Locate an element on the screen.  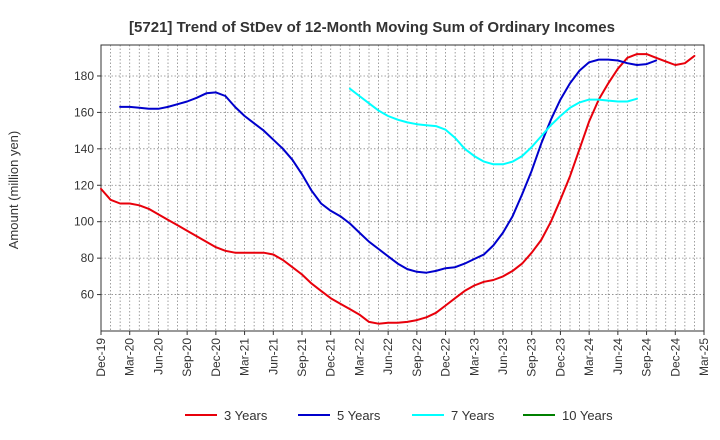
y-tick-label: 180 is located at coordinates (84, 76).